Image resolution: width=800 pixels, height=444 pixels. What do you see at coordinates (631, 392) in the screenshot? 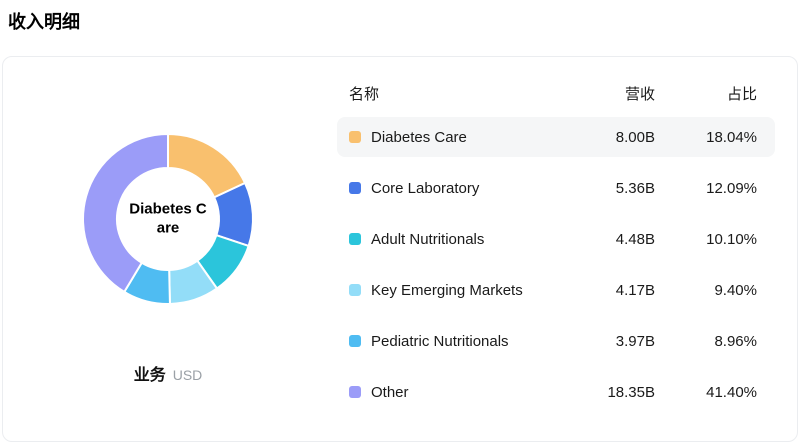
I see `series-revenue: 18.35B` at bounding box center [631, 392].